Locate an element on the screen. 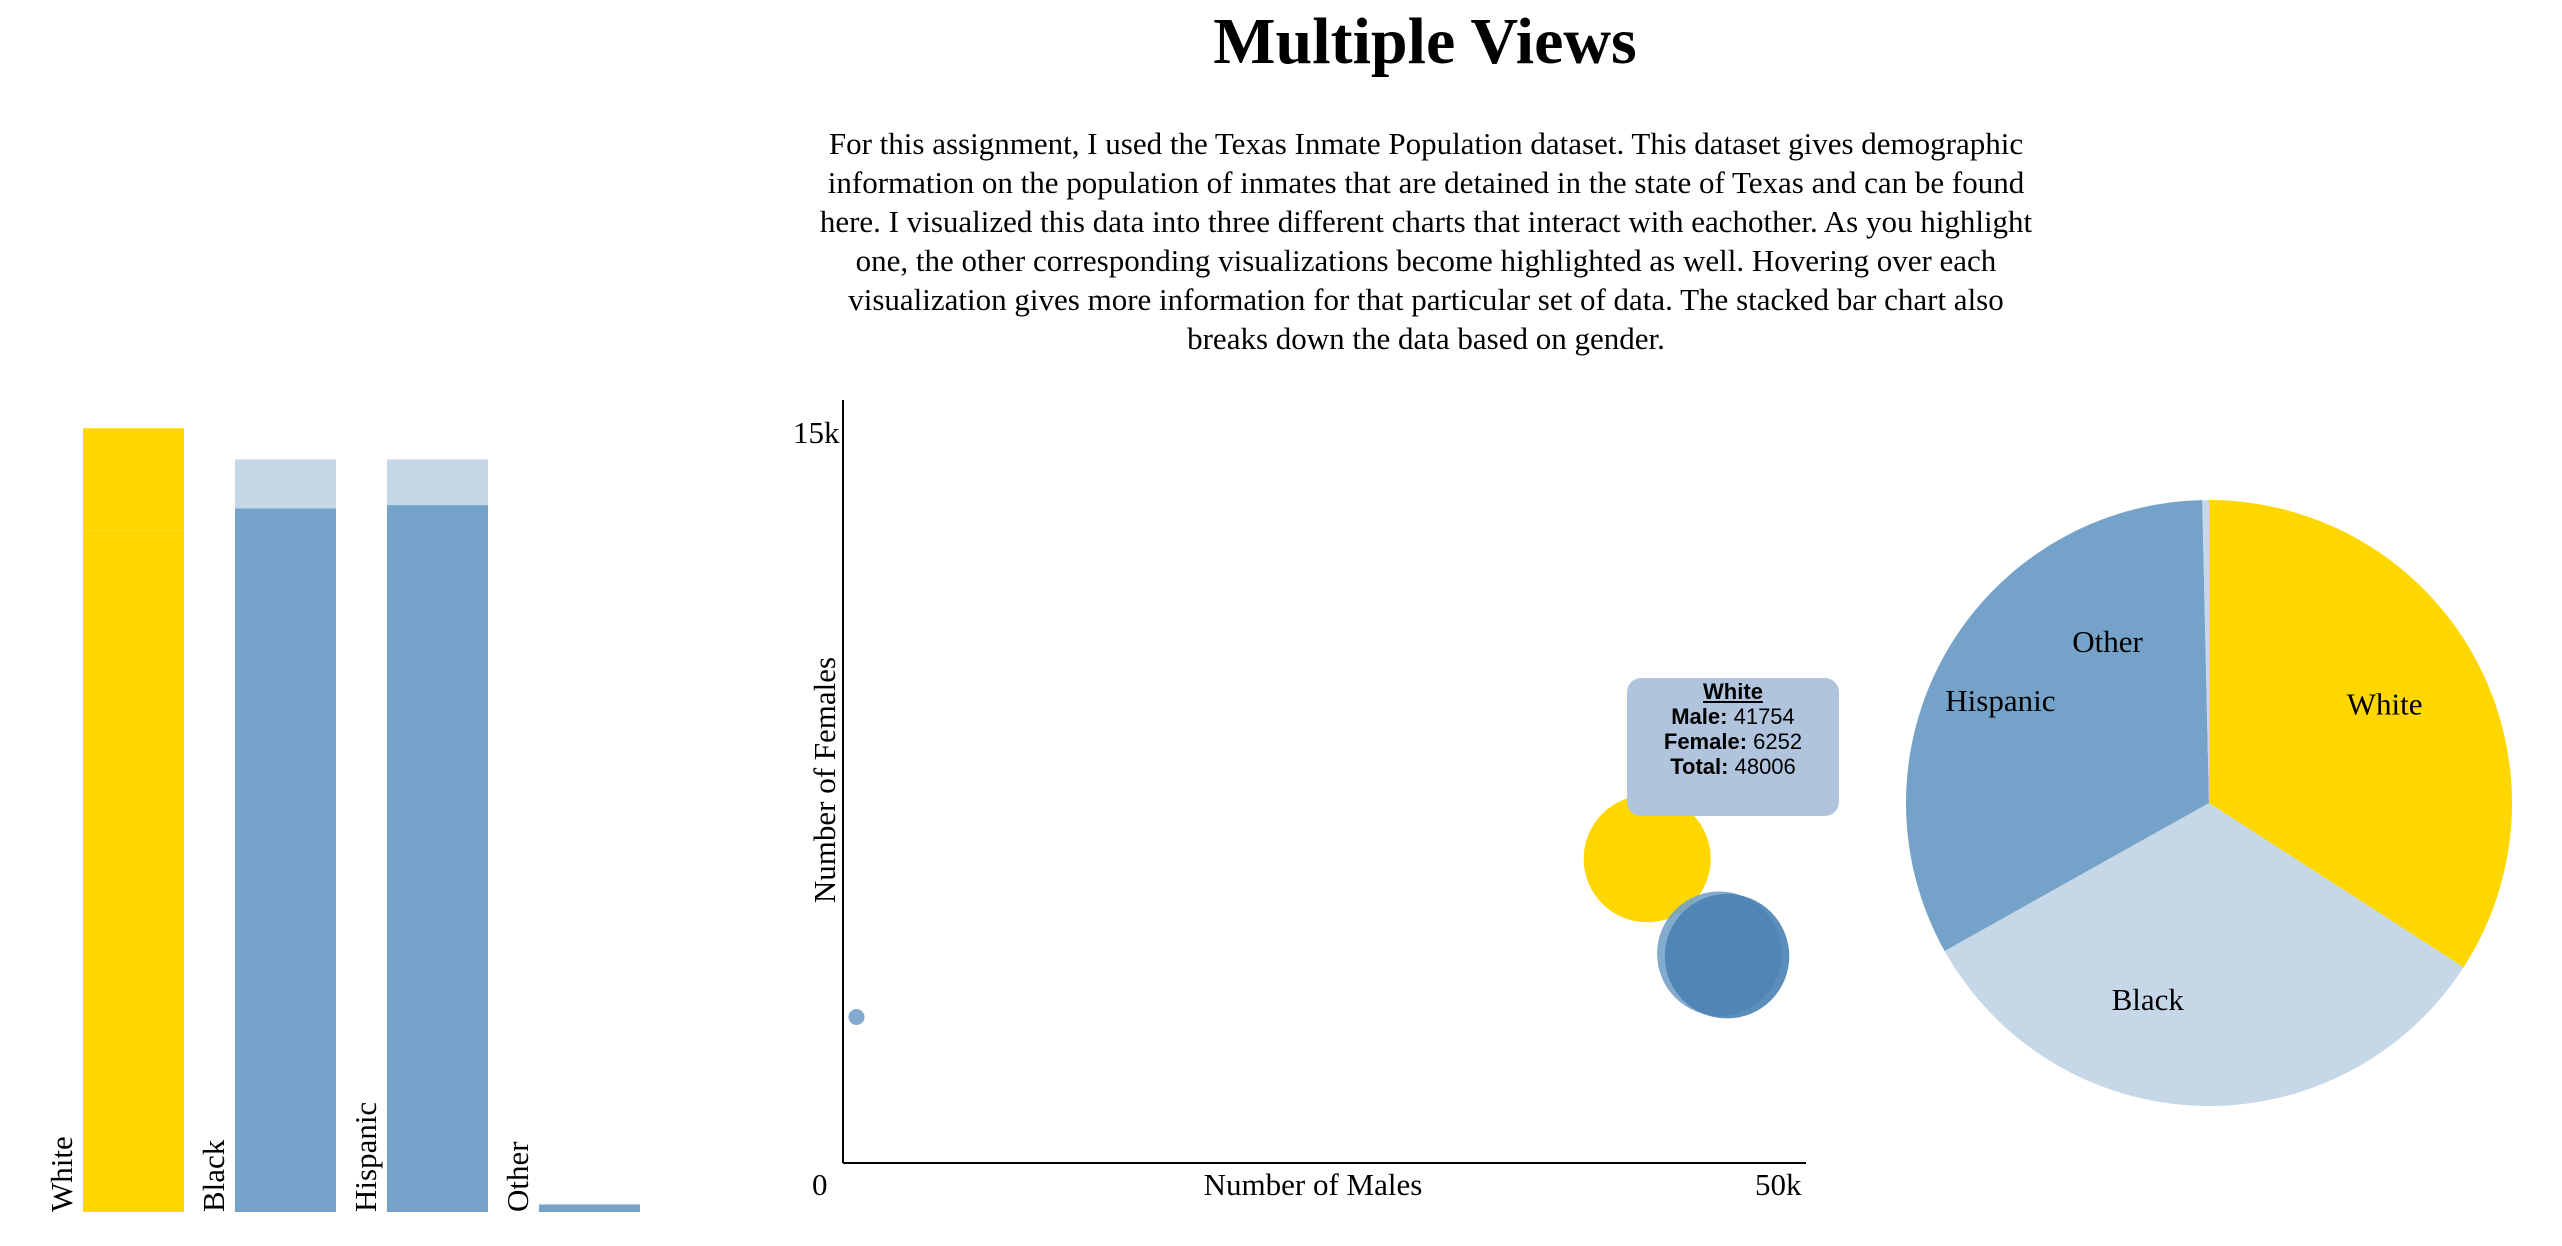 This screenshot has width=2562, height=1246. bar-other-female is located at coordinates (589, 1204).